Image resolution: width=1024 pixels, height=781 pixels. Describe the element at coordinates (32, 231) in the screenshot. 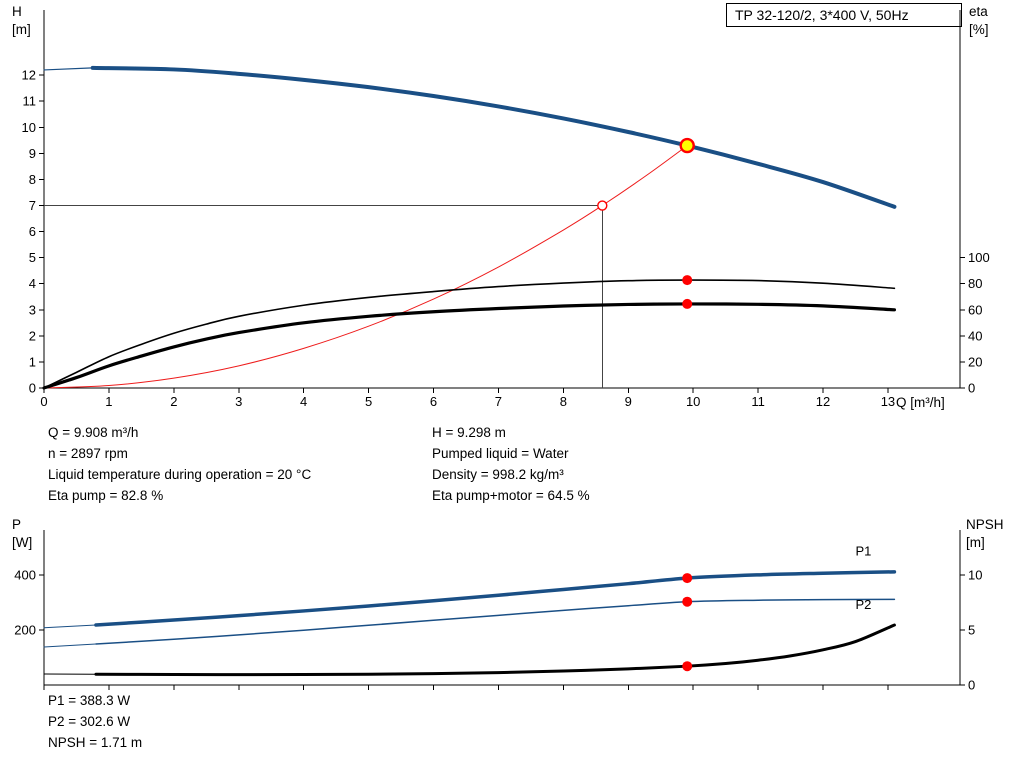

I see `y-left-tick-label: 6` at that location.